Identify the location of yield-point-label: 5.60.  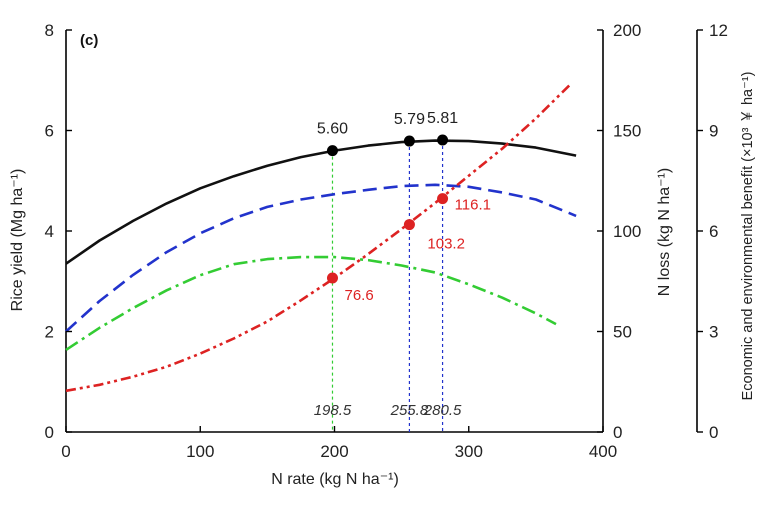
(332, 129).